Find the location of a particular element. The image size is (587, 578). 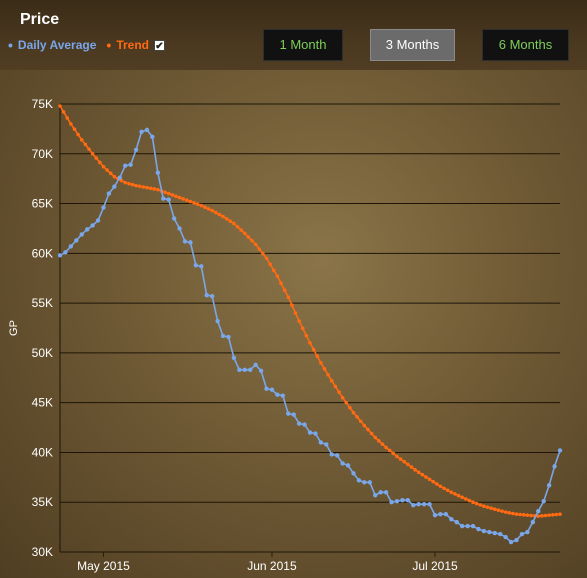

range-3-months-button: 3 Months is located at coordinates (412, 45).